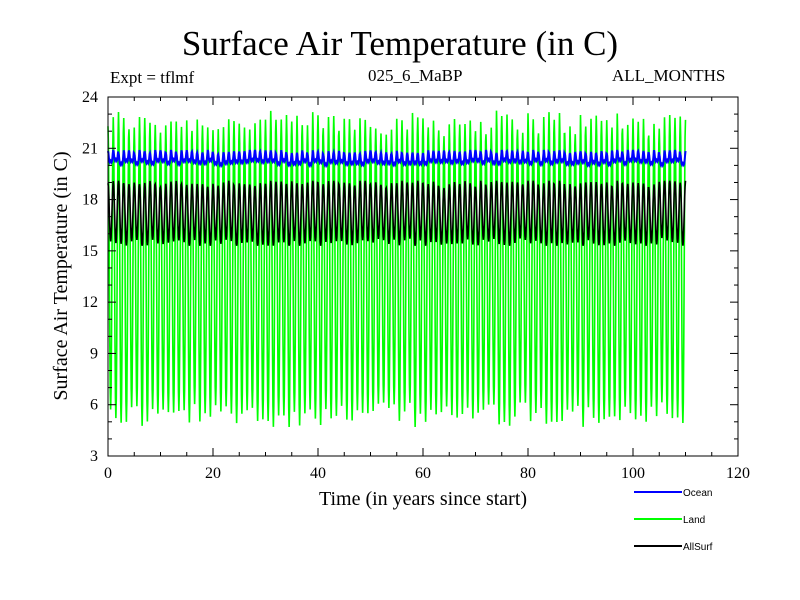  Describe the element at coordinates (152, 77) in the screenshot. I see `experiment-label: Expt = tflmf` at that location.